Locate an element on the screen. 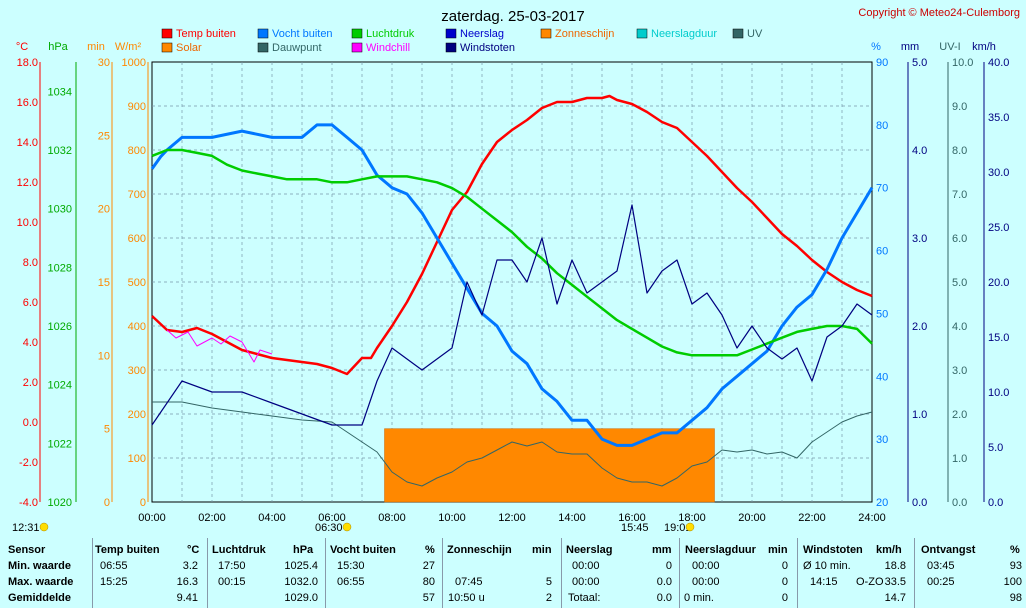 This screenshot has width=1026, height=608. axis-tick-sunshine: 30 is located at coordinates (104, 63).